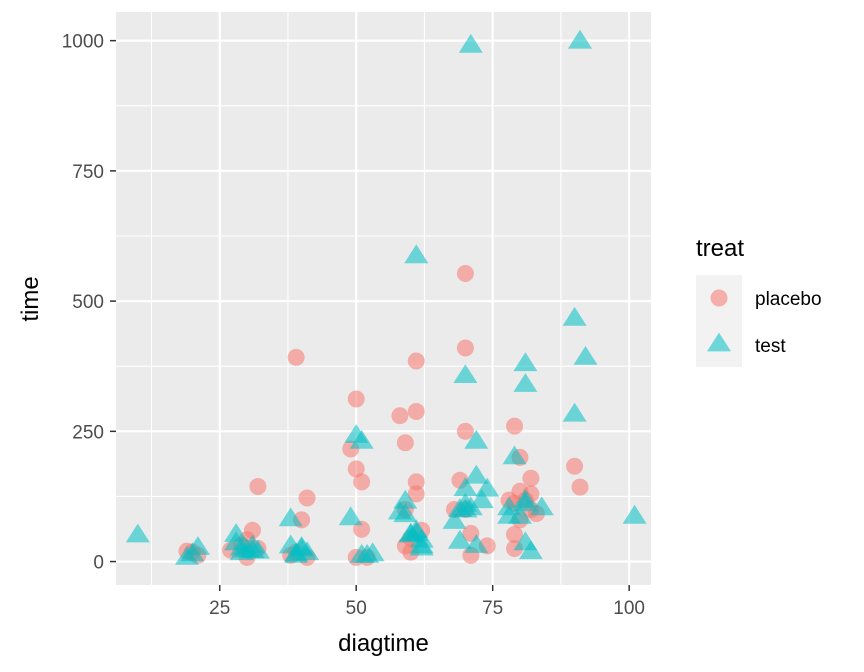  I want to click on legend: treat placebo test, so click(759, 301).